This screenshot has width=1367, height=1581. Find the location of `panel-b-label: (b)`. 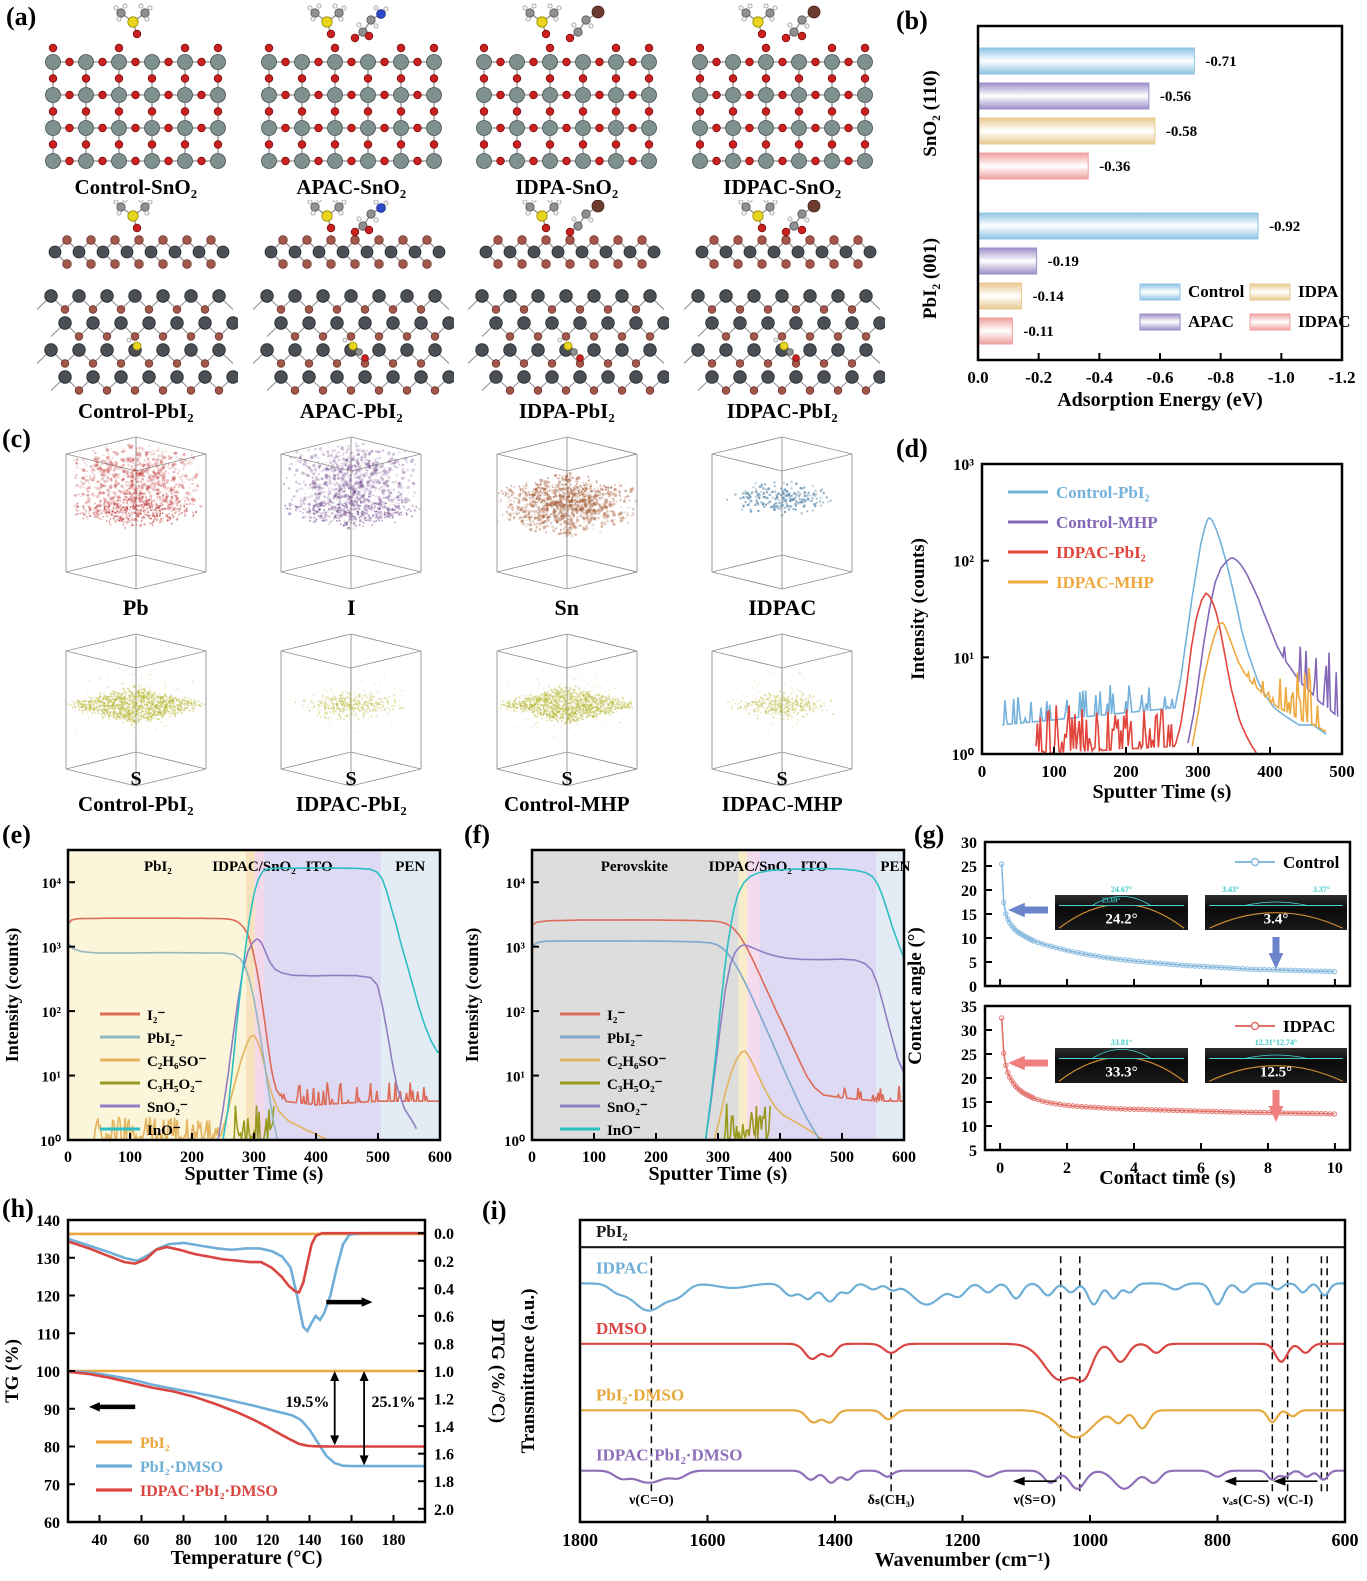

panel-b-label: (b) is located at coordinates (912, 20).